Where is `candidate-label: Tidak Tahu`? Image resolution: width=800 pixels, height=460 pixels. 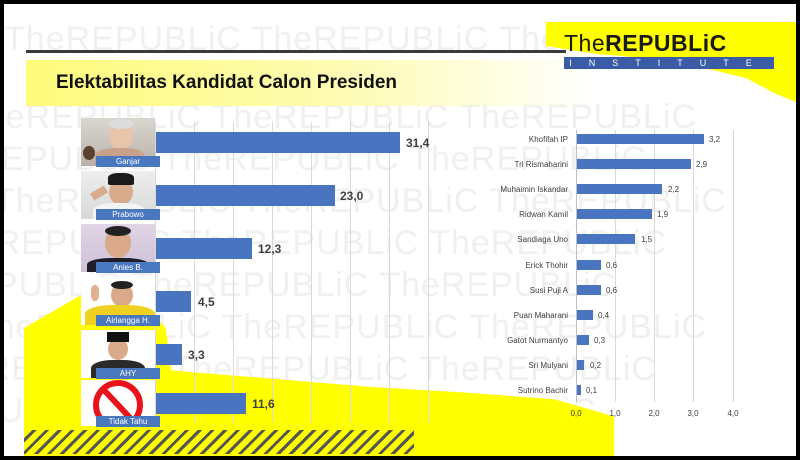 candidate-label: Tidak Tahu is located at coordinates (128, 421).